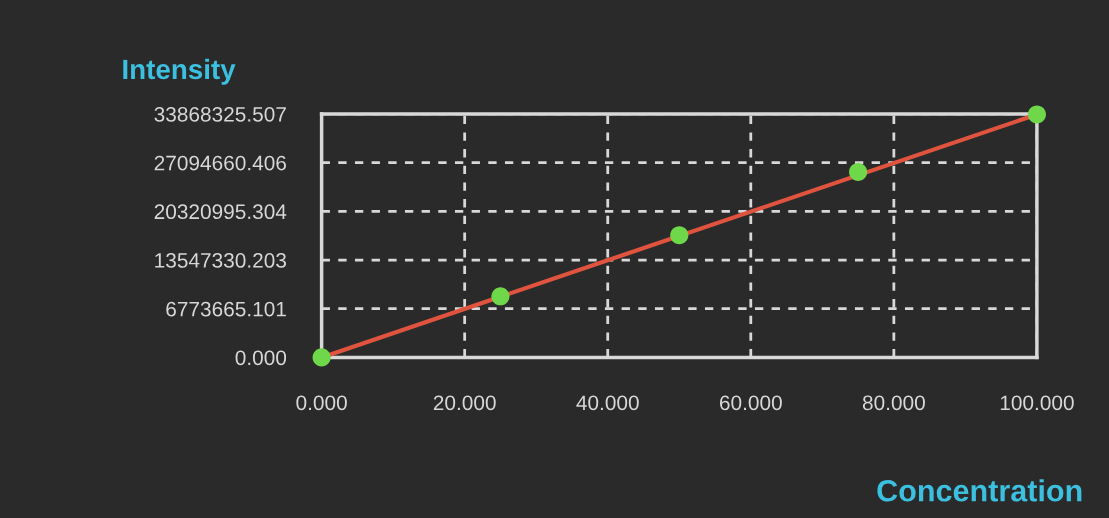 The height and width of the screenshot is (518, 1109). What do you see at coordinates (220, 212) in the screenshot?
I see `y-tick-label: 20320995.304` at bounding box center [220, 212].